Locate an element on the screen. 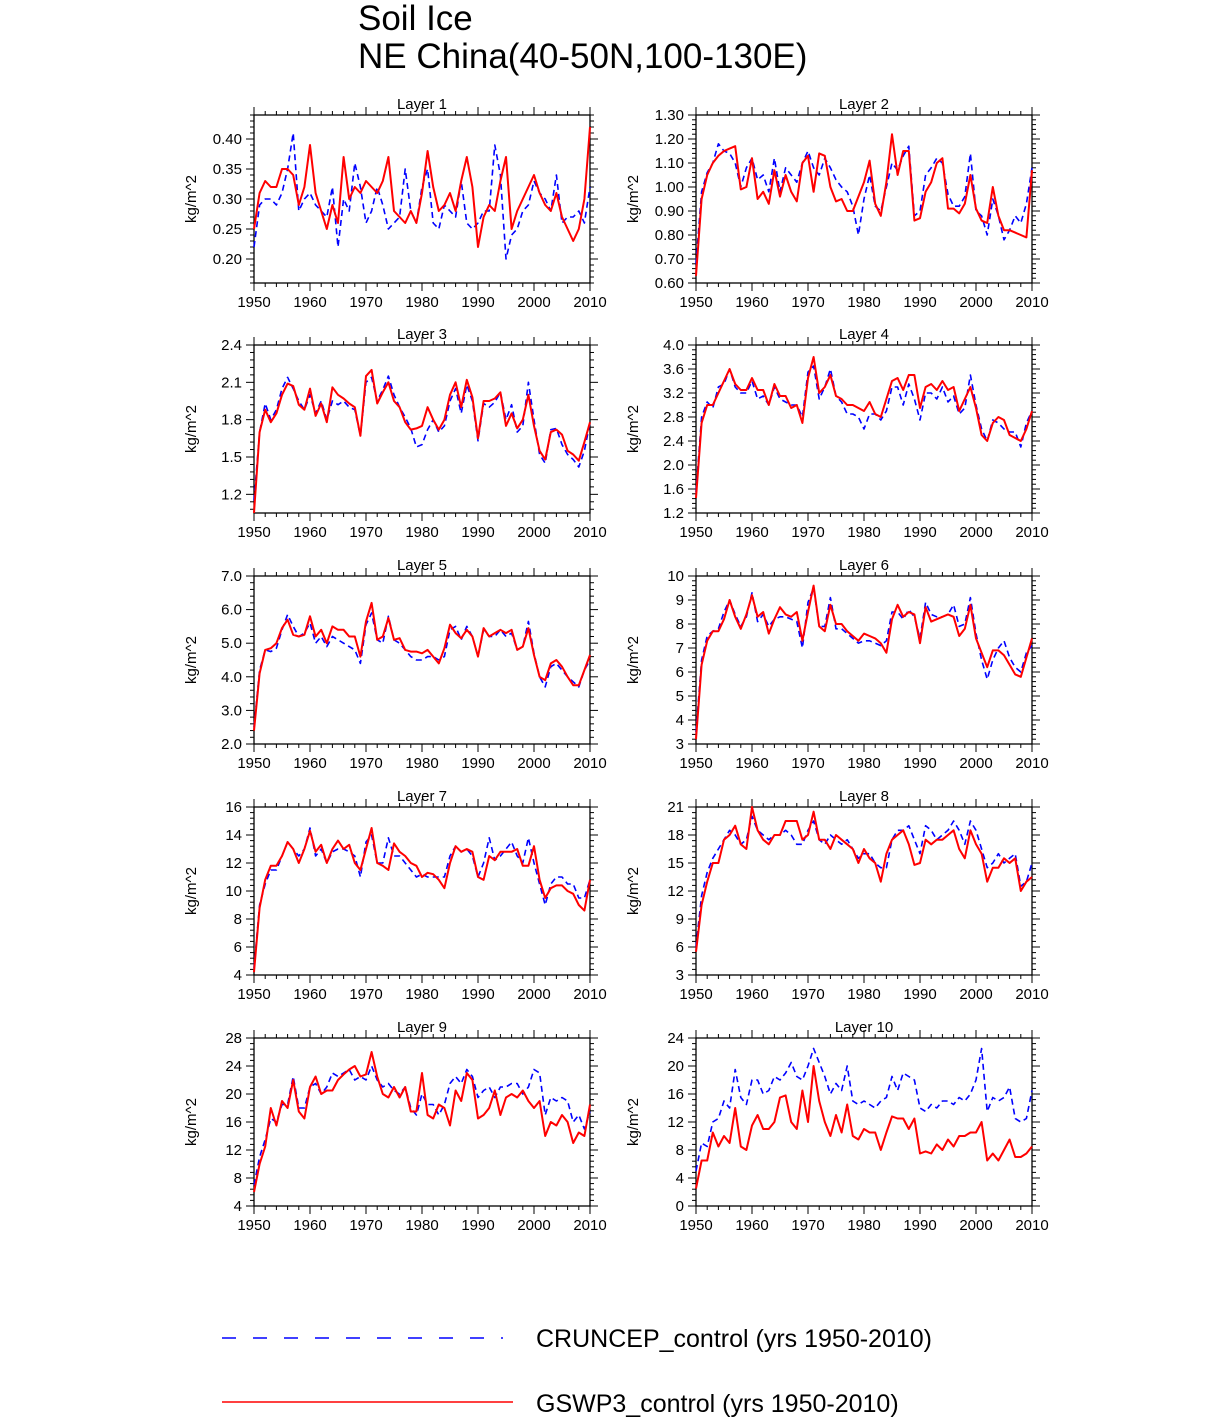 The width and height of the screenshot is (1224, 1418). y-tick-label: 18 is located at coordinates (675, 835).